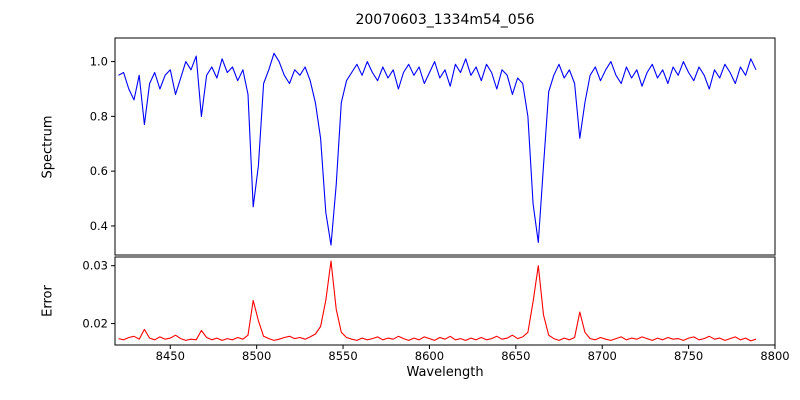 This screenshot has height=400, width=800. What do you see at coordinates (99, 171) in the screenshot?
I see `spectrum-y-tick-label: 0.6` at bounding box center [99, 171].